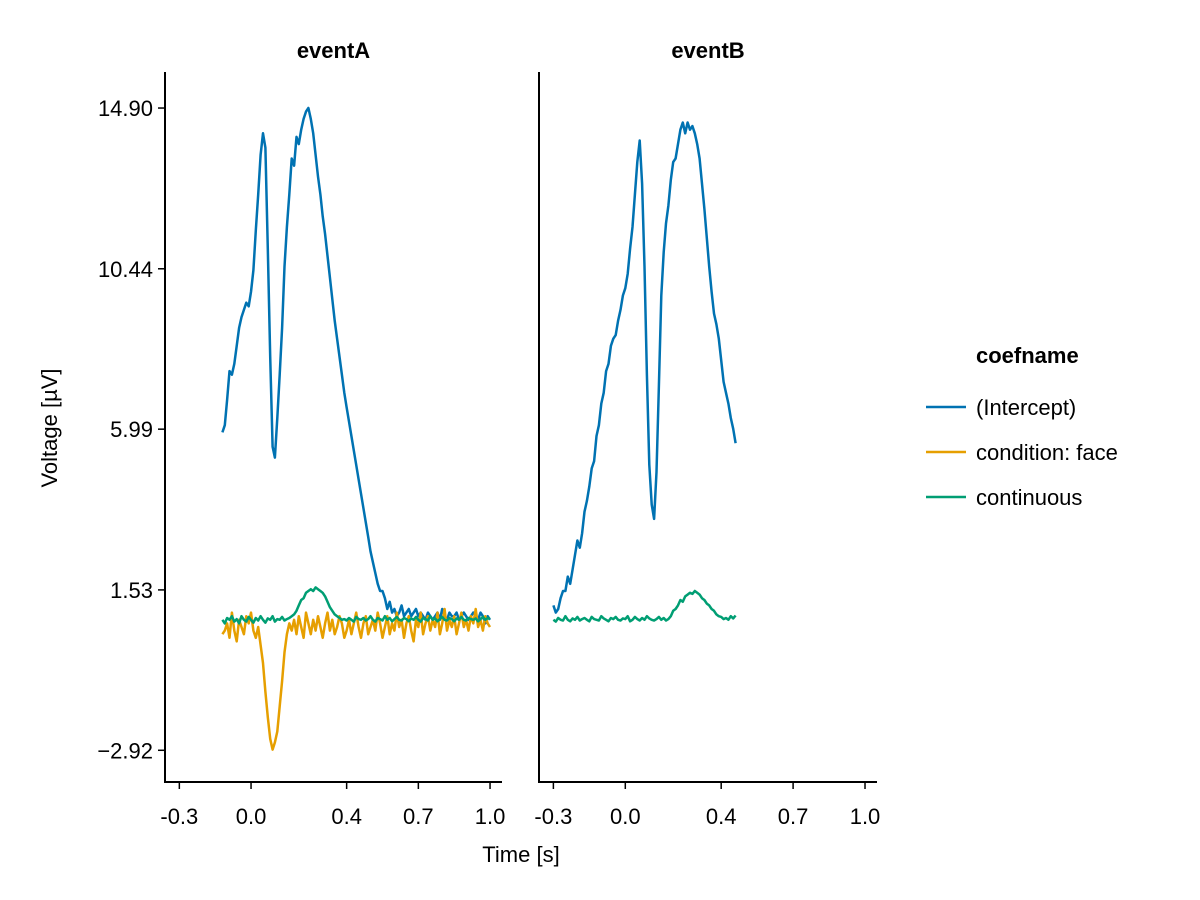 The width and height of the screenshot is (1200, 900). Describe the element at coordinates (131, 590) in the screenshot. I see `y-tick-label: 1.53` at that location.